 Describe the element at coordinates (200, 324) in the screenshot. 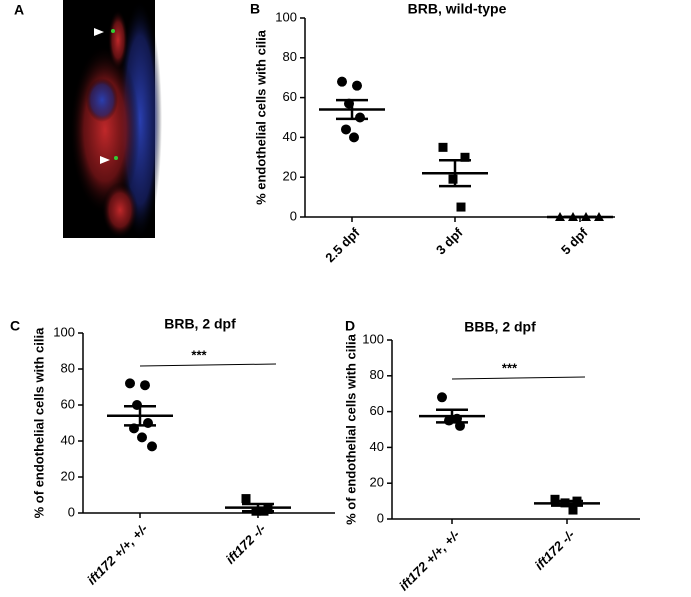

I see `chart-title: BRB, 2 dpf` at that location.